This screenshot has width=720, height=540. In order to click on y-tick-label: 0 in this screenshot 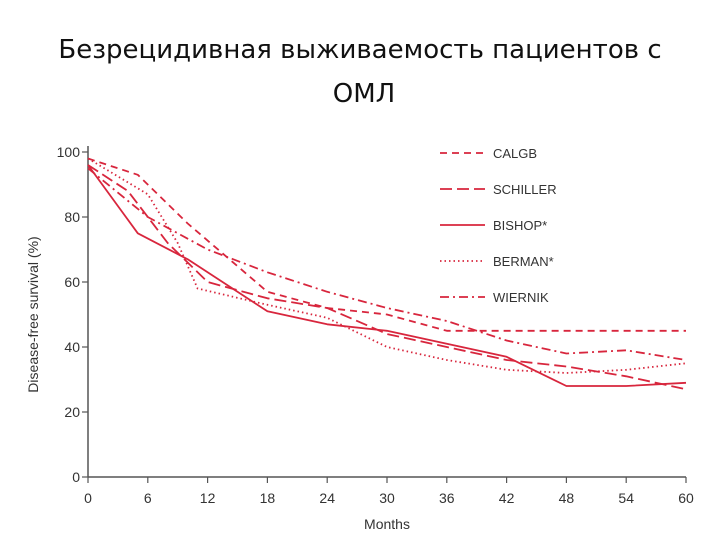, I will do `click(76, 477)`.